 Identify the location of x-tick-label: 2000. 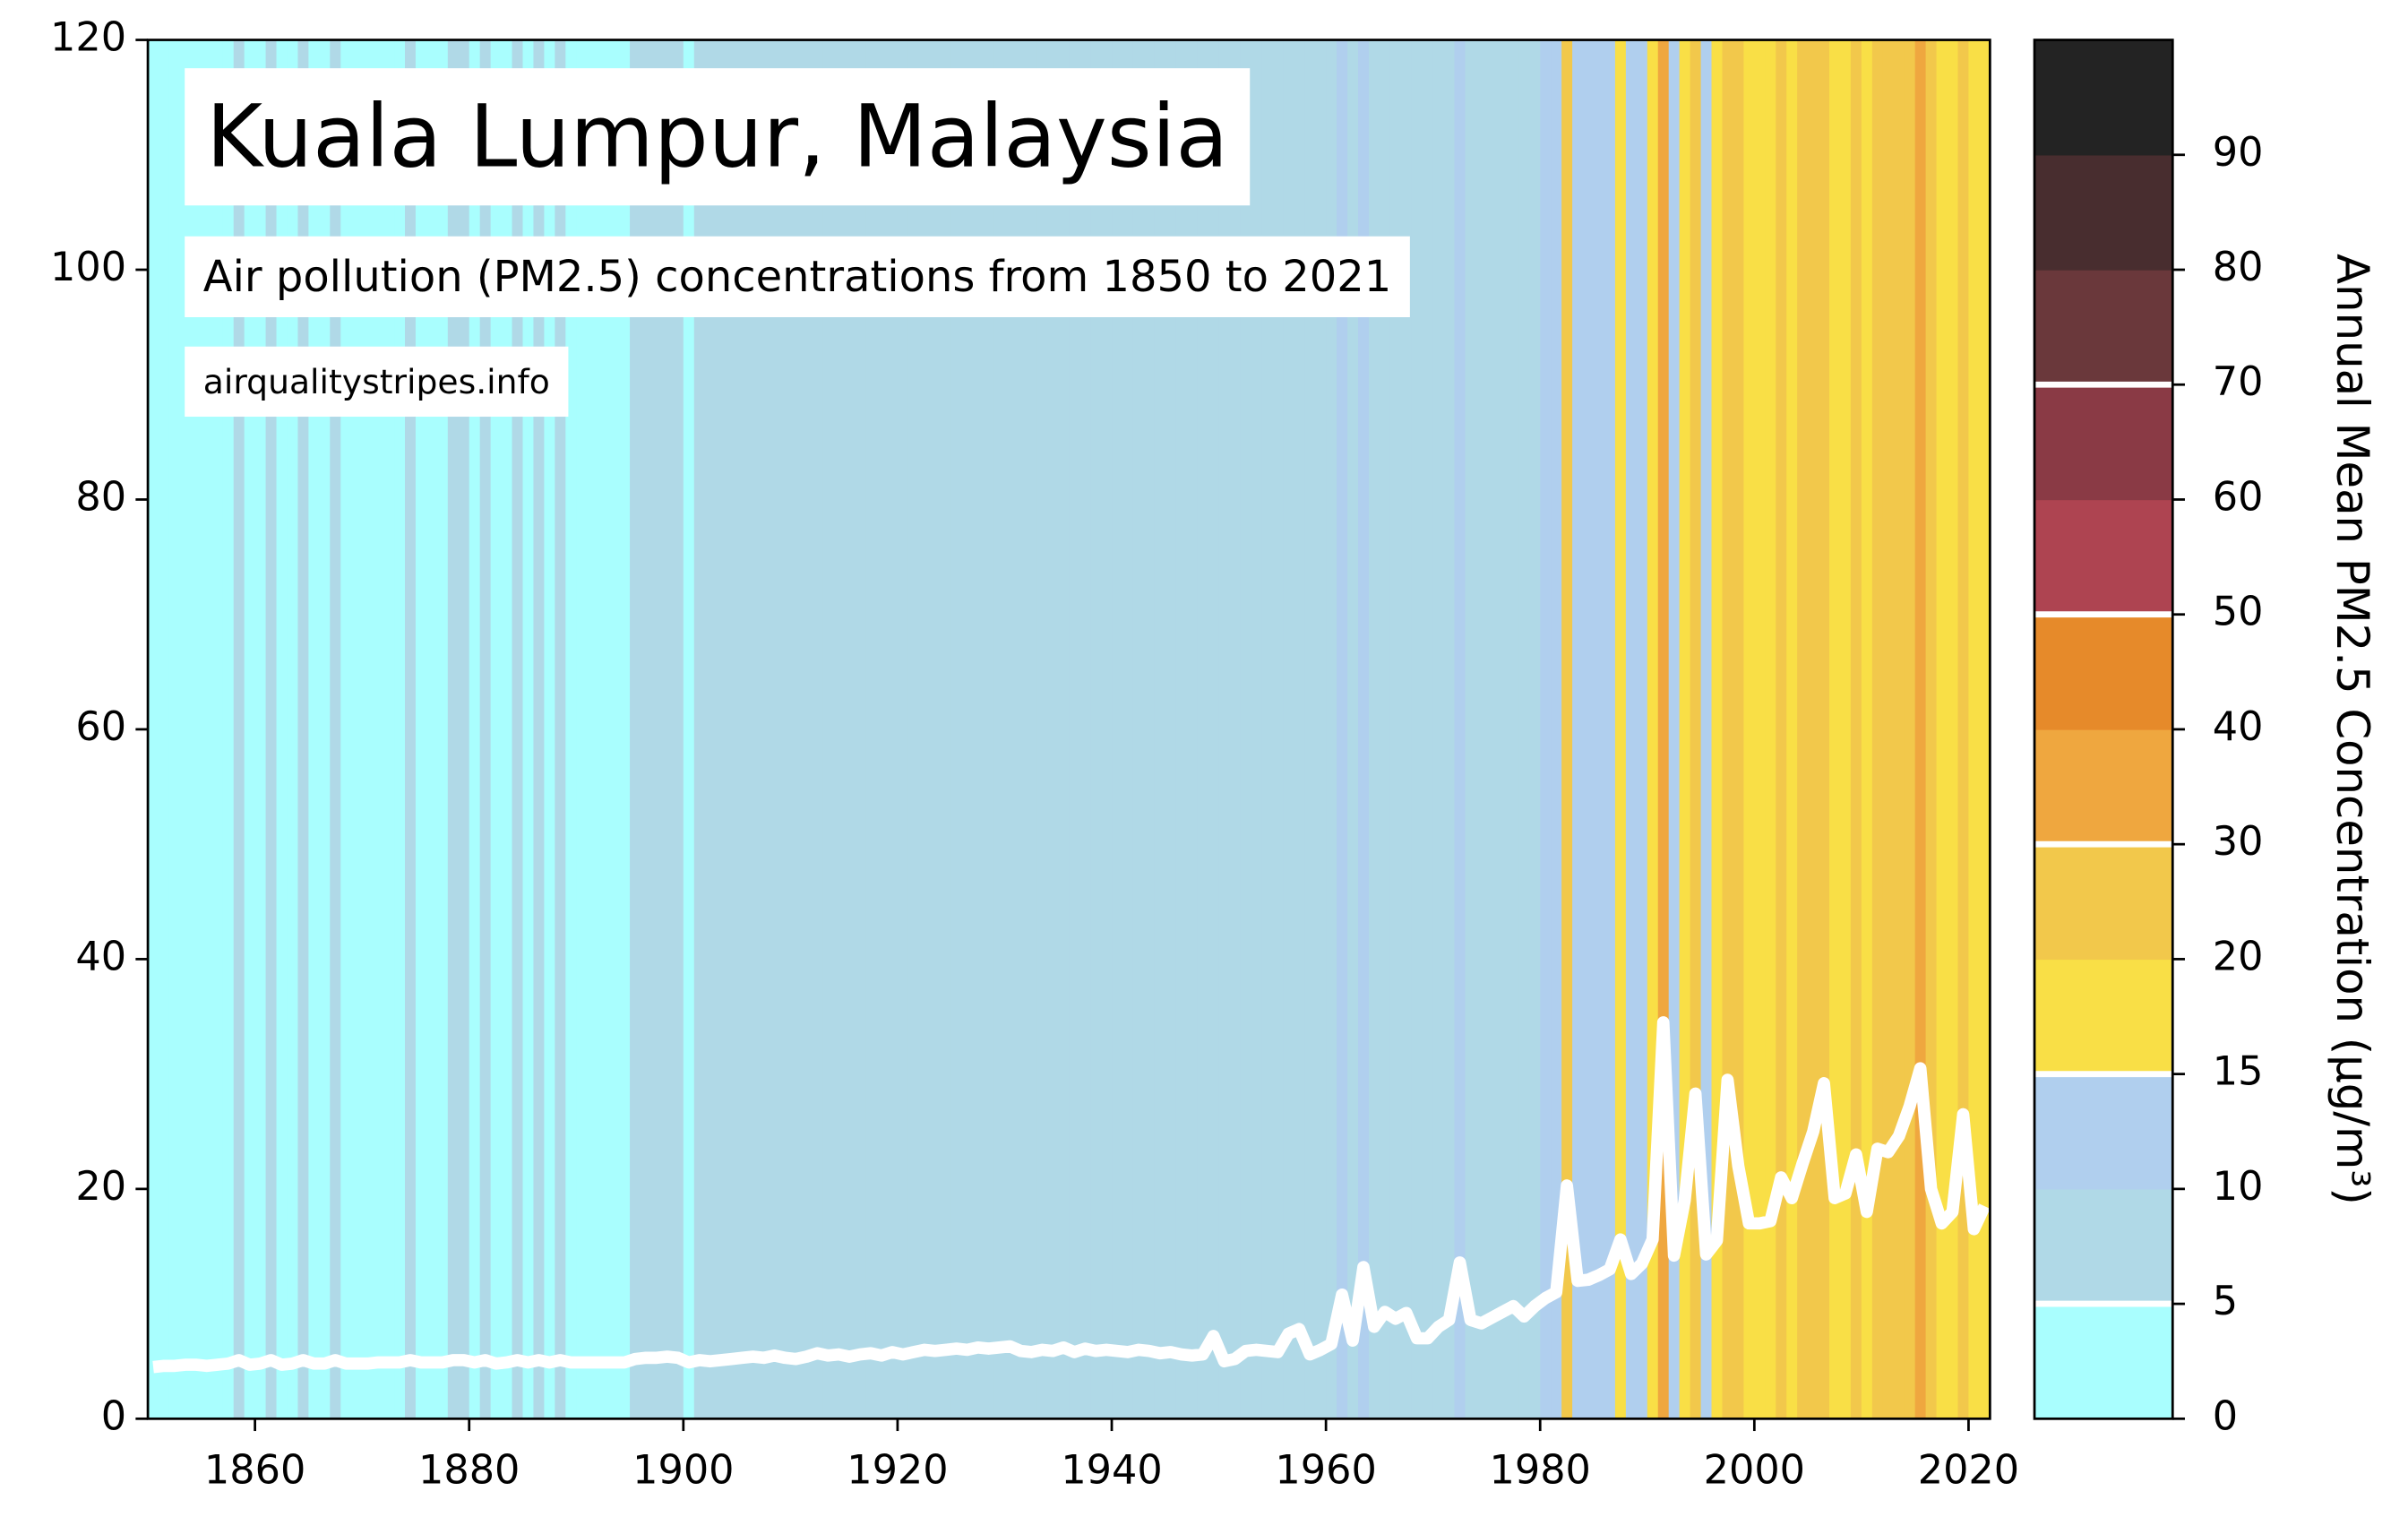
(1754, 1469).